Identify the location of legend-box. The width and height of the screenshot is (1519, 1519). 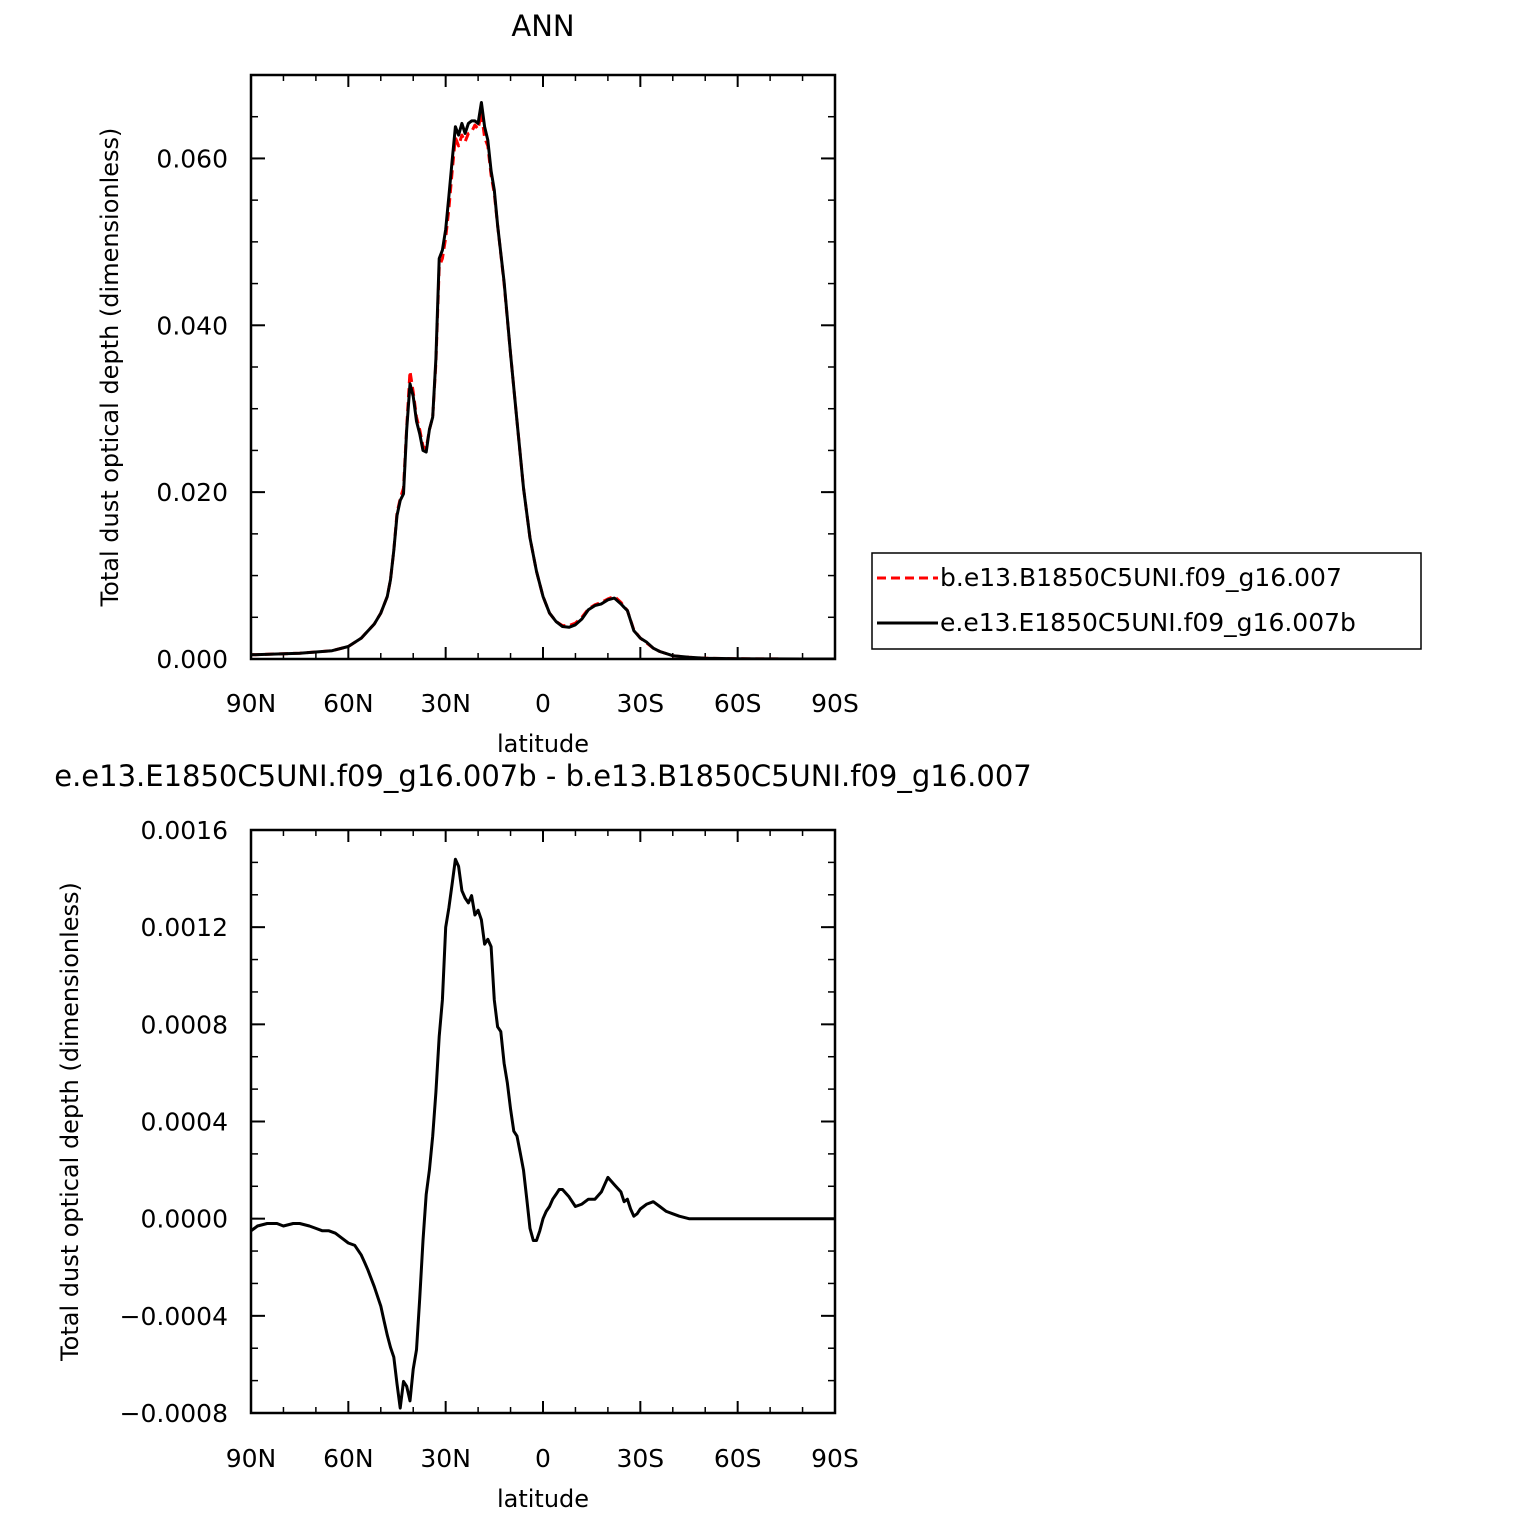
(1146, 601).